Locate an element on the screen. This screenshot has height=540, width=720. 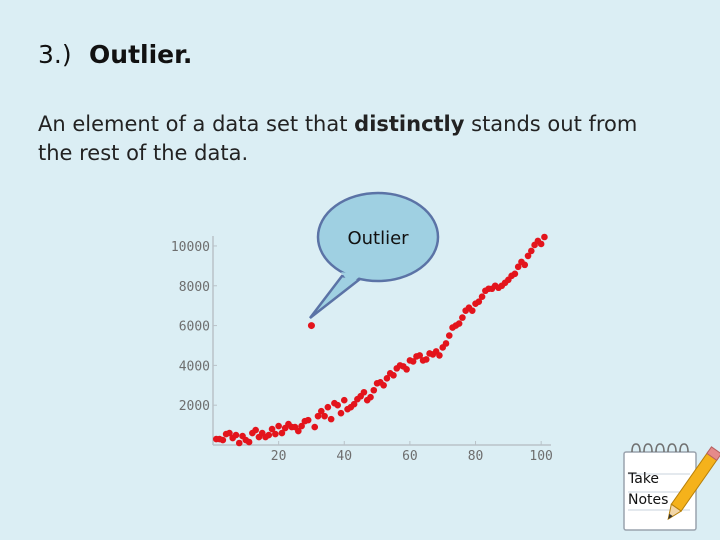
definition-before: An element of a data set that is located at coordinates (196, 124).